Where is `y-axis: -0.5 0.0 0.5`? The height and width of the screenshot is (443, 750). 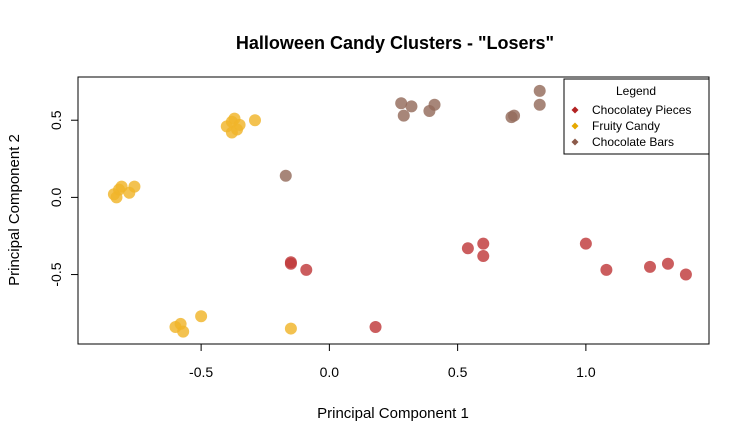
y-axis: -0.5 0.0 0.5 is located at coordinates (63, 198).